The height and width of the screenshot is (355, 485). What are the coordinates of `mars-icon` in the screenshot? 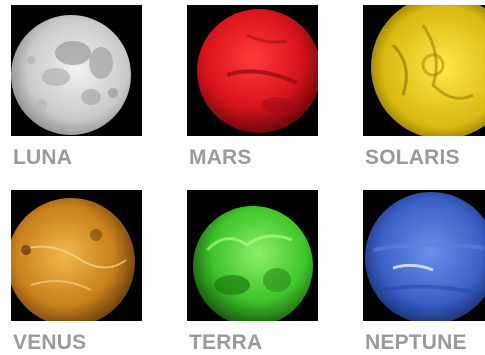 It's located at (252, 70).